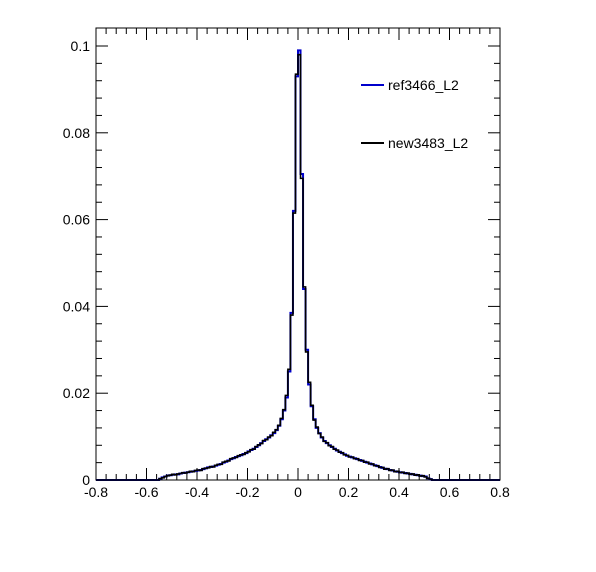 This screenshot has height=572, width=596. Describe the element at coordinates (450, 492) in the screenshot. I see `x-tick-label: 0.6` at that location.